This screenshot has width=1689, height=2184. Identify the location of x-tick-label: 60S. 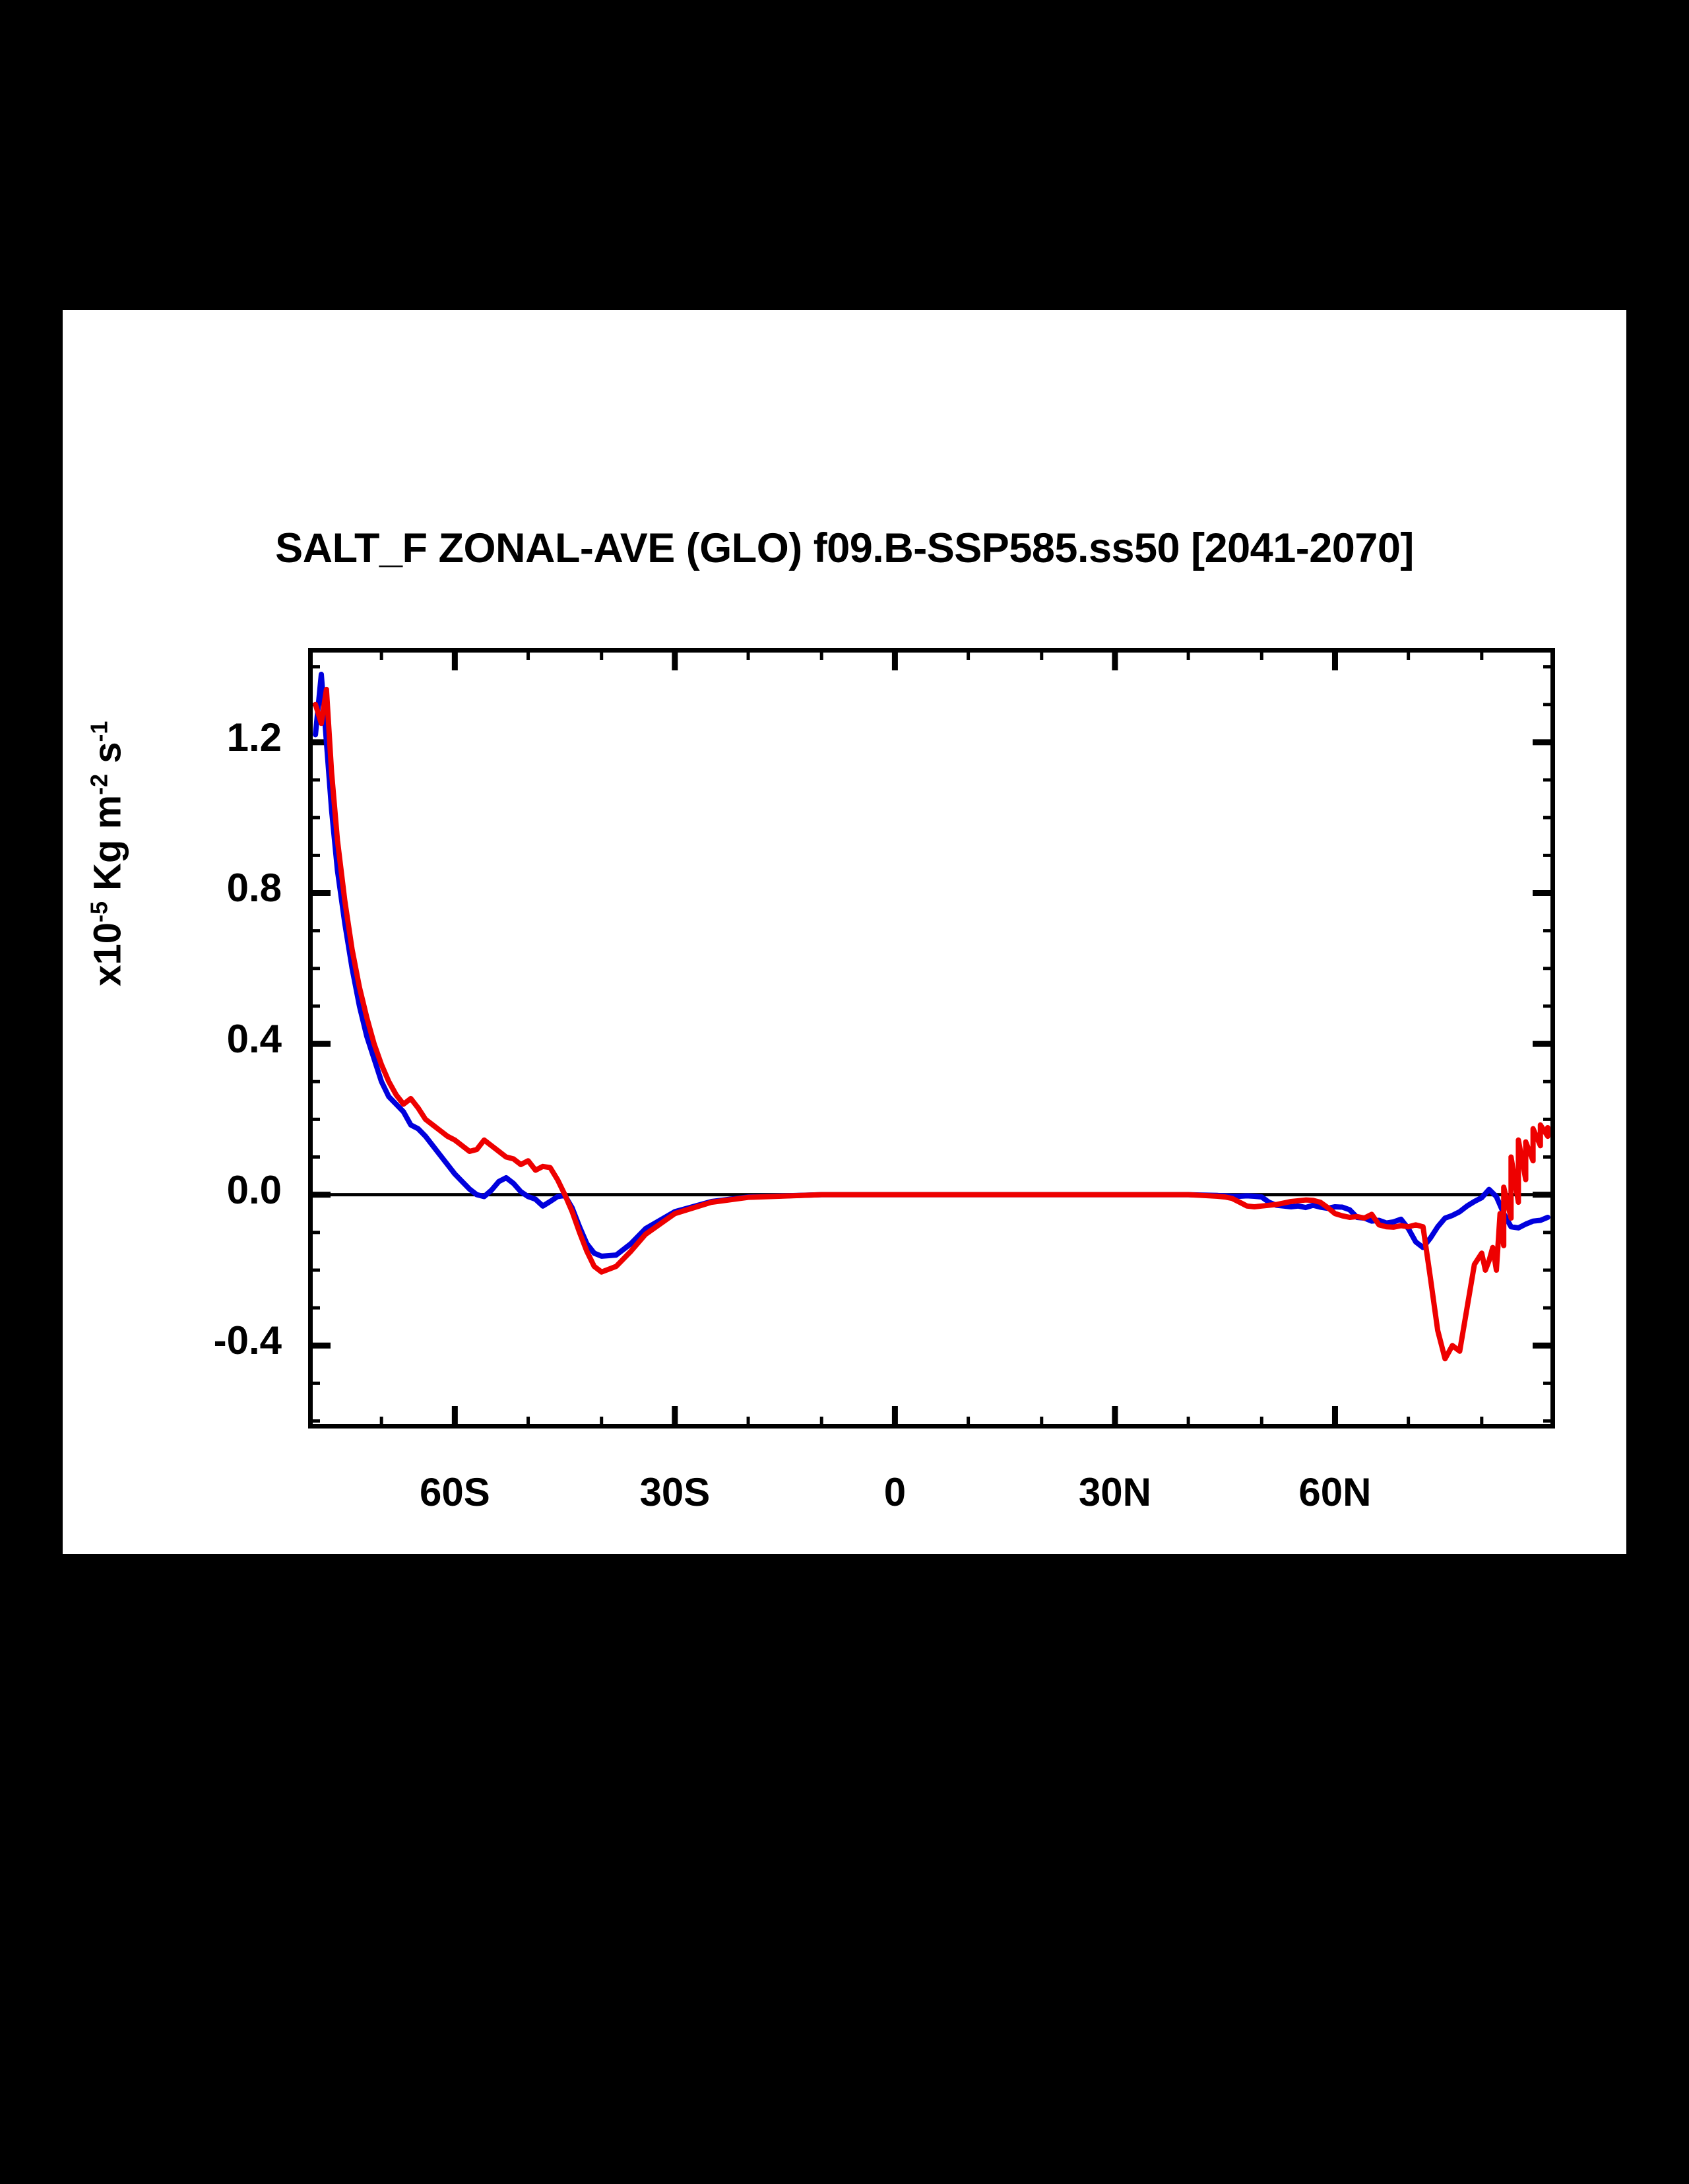
(454, 1492).